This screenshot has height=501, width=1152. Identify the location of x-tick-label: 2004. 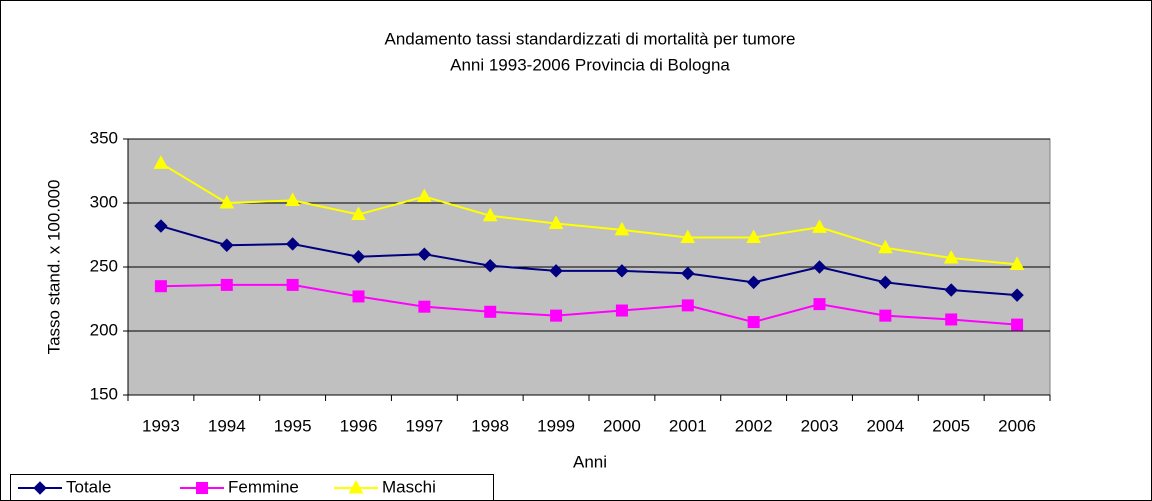
(885, 425).